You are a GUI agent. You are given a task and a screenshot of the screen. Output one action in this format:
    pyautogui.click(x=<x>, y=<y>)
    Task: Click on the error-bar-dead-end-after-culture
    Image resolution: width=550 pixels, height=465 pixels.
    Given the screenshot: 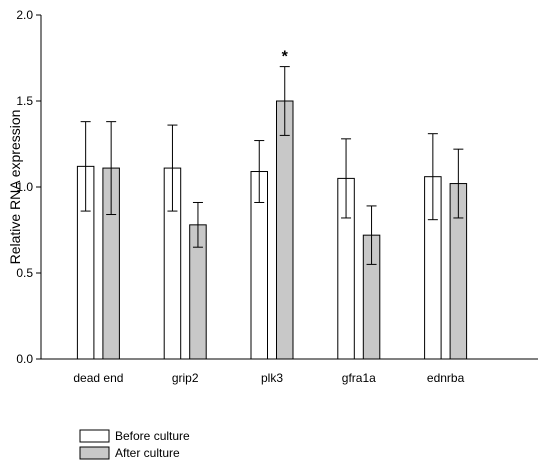 What is the action you would take?
    pyautogui.click(x=111, y=168)
    